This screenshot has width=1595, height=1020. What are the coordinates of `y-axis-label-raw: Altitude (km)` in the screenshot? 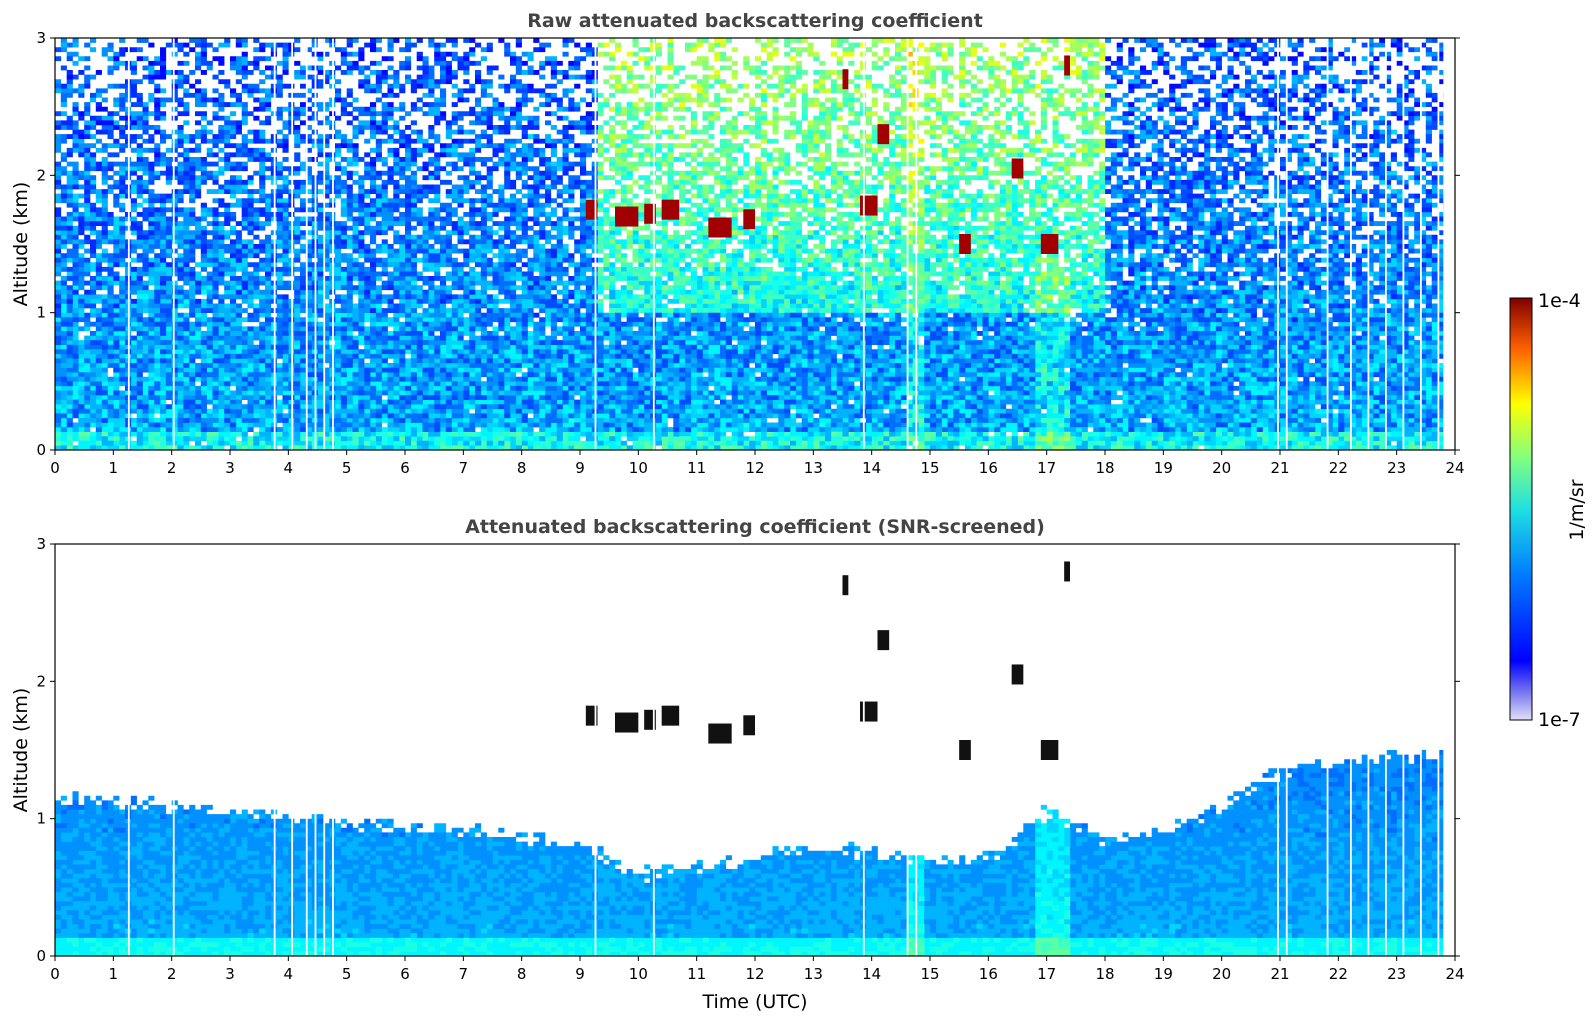 It's located at (21, 244).